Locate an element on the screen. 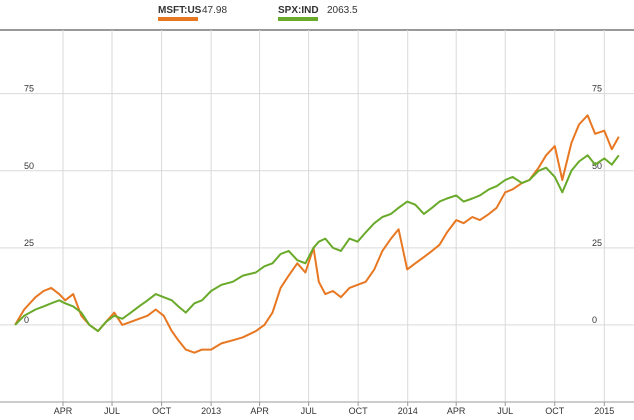 The image size is (634, 420). x-tick-label: 2015 is located at coordinates (604, 411).